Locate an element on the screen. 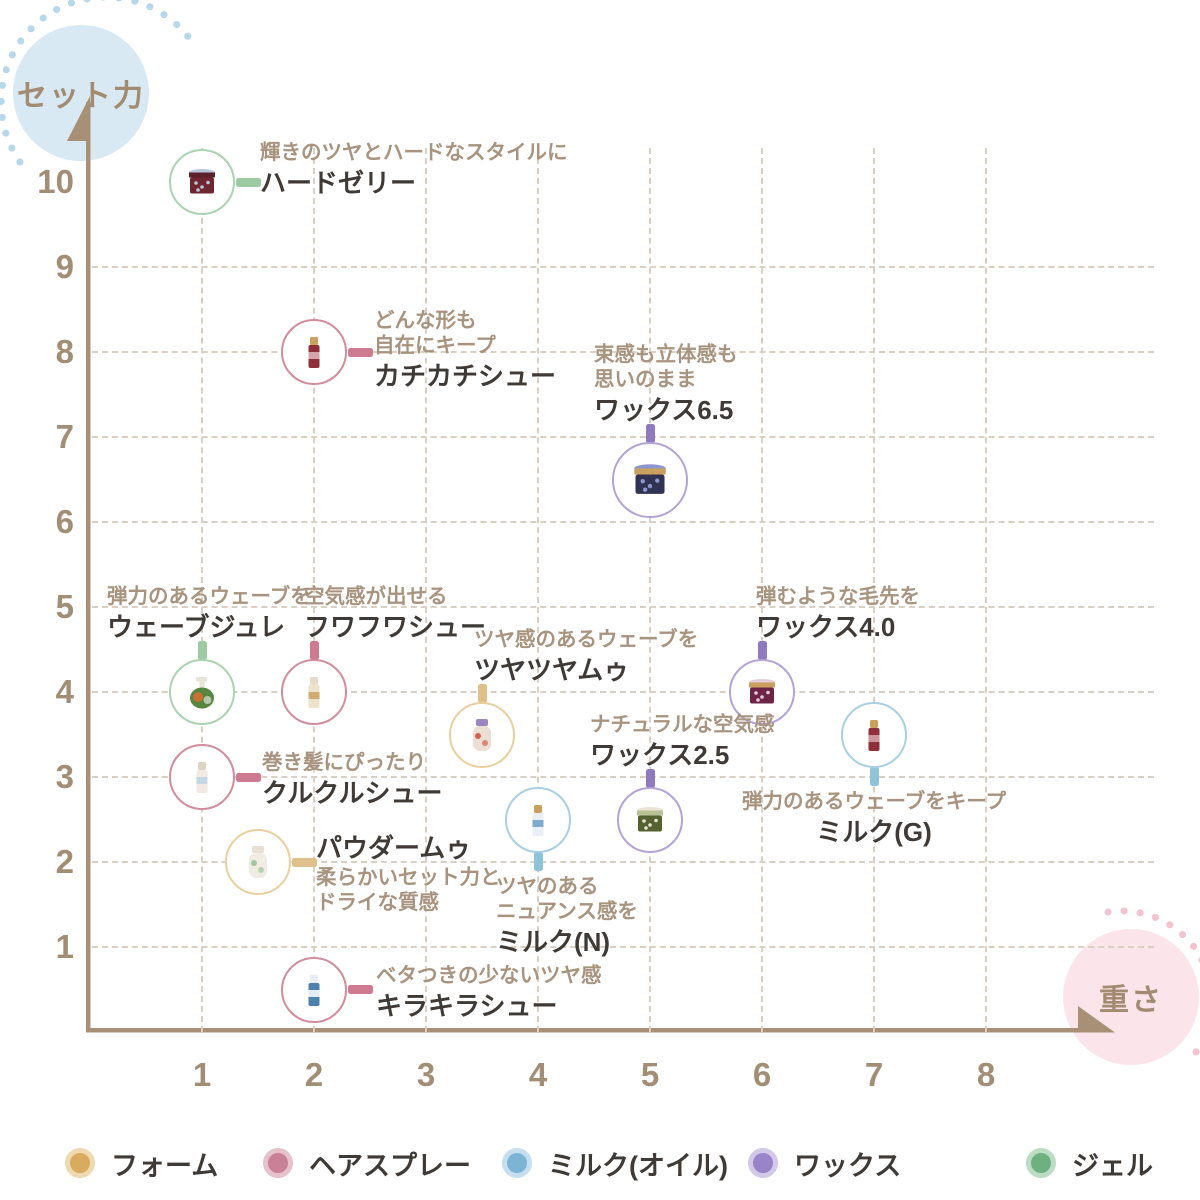  product-marker-カチカチシュー is located at coordinates (314, 352).